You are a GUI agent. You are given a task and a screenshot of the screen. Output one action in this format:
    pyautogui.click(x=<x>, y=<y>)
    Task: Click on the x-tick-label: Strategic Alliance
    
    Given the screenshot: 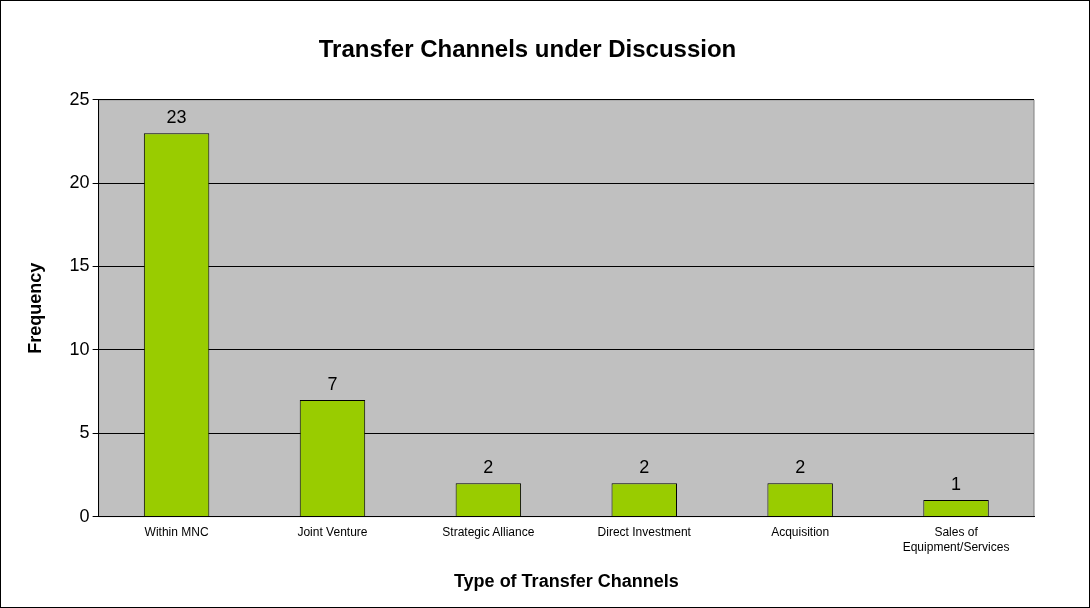 What is the action you would take?
    pyautogui.click(x=488, y=532)
    